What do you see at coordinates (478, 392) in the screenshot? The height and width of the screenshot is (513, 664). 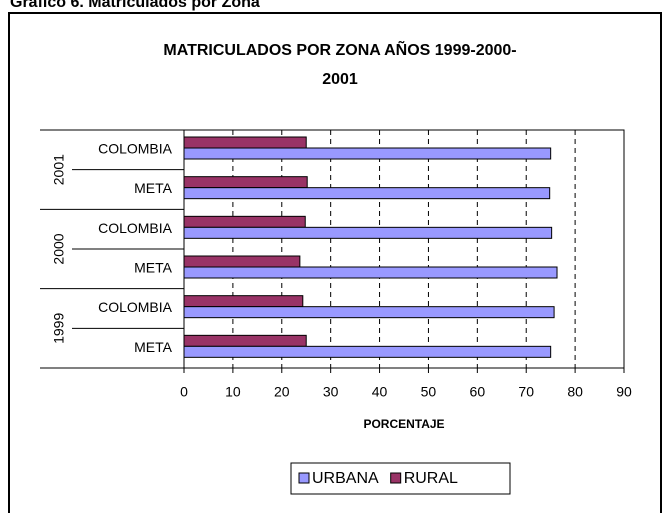 I see `x-tick-label: 60` at bounding box center [478, 392].